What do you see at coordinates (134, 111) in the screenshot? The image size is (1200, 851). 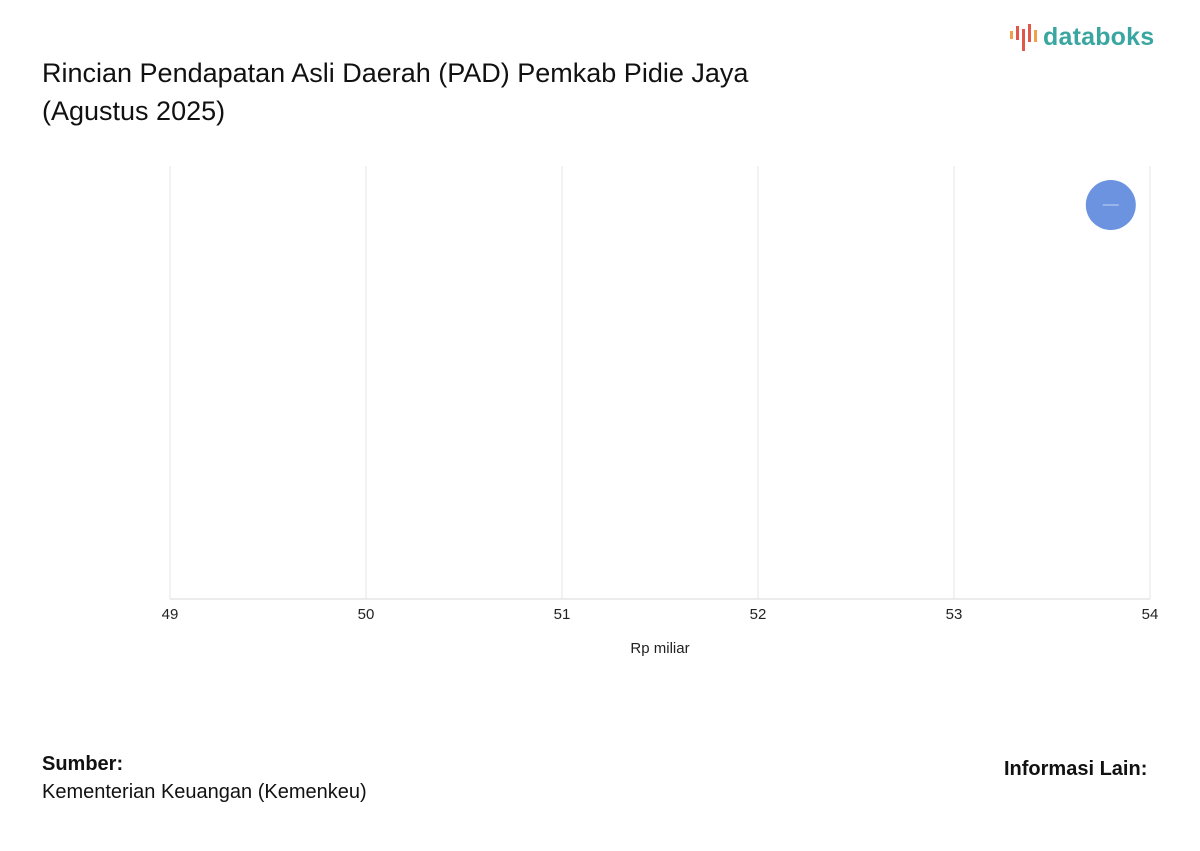 I see `chart-title-line2: (Agustus 2025)` at bounding box center [134, 111].